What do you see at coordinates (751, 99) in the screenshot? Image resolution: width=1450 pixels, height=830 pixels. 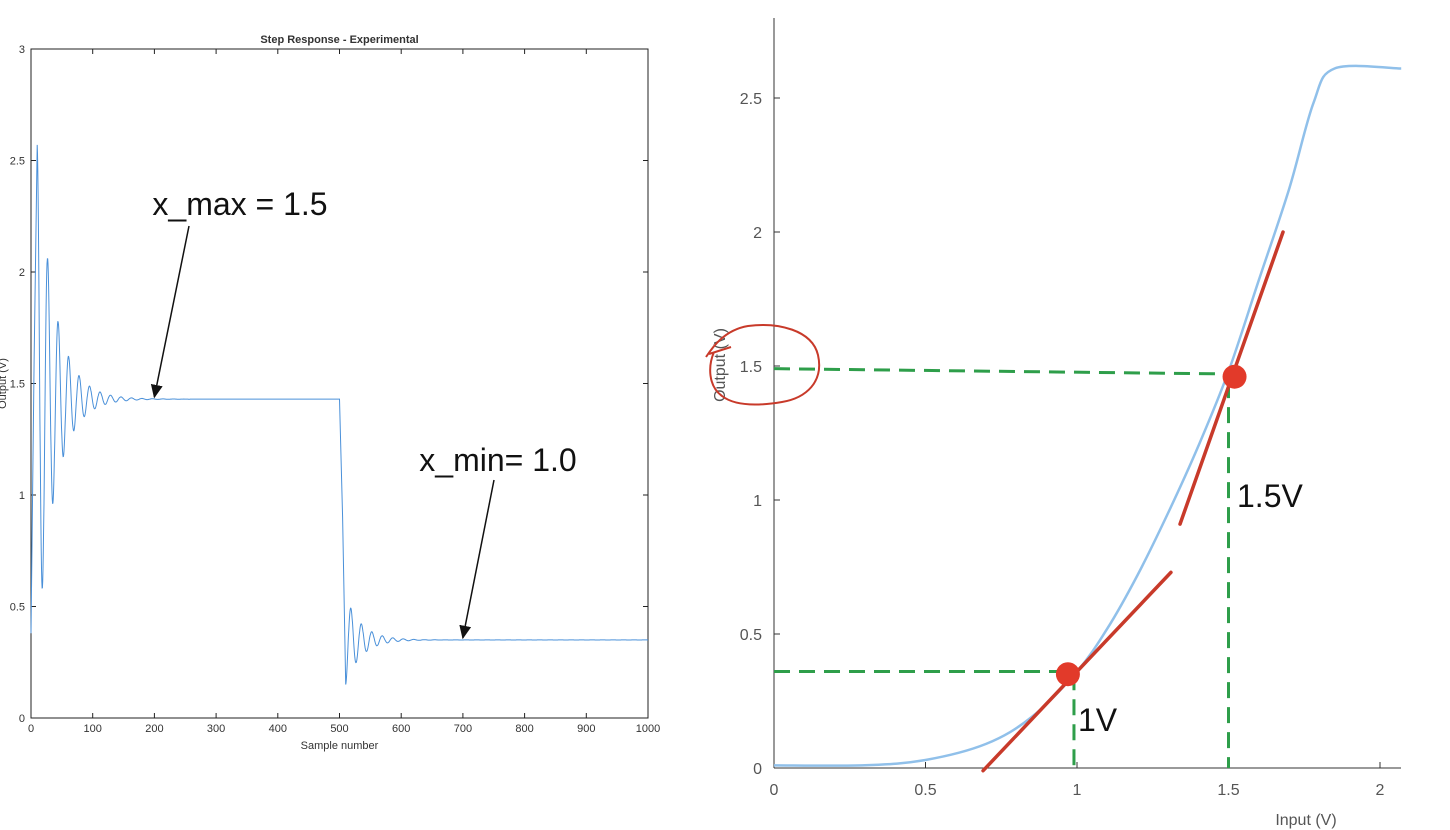 I see `right-y-tick-label: 2.5` at bounding box center [751, 99].